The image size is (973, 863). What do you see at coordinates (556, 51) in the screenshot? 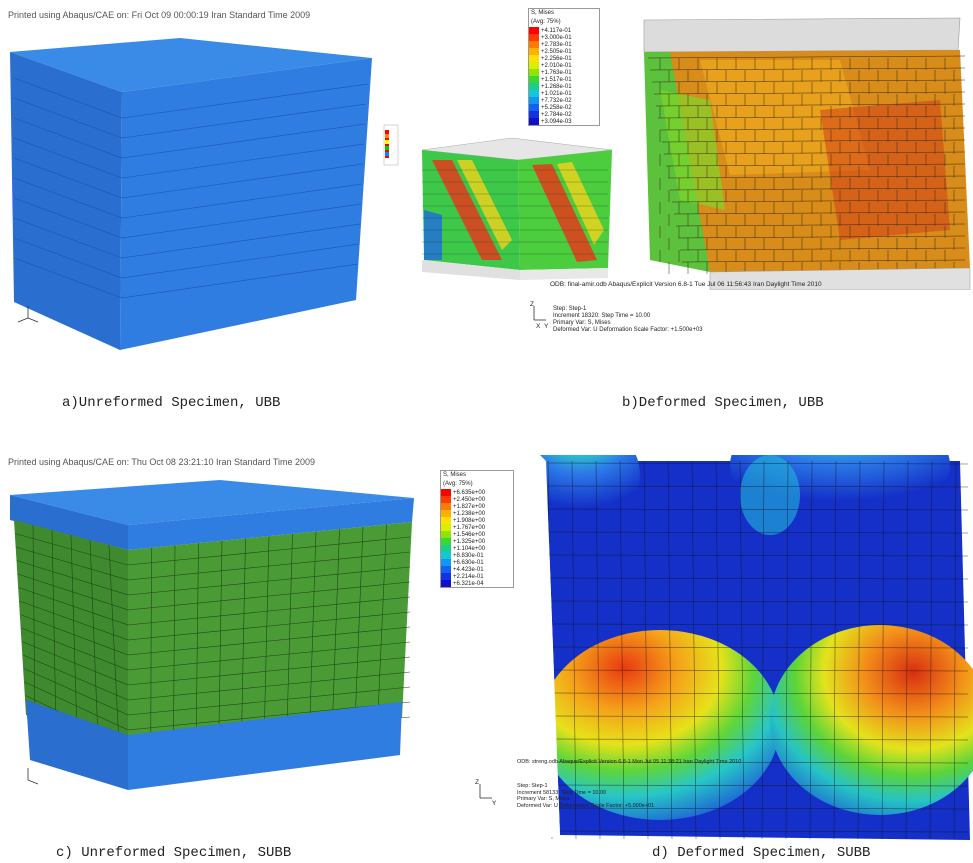
I see `legend-value: +2.505e-01` at bounding box center [556, 51].